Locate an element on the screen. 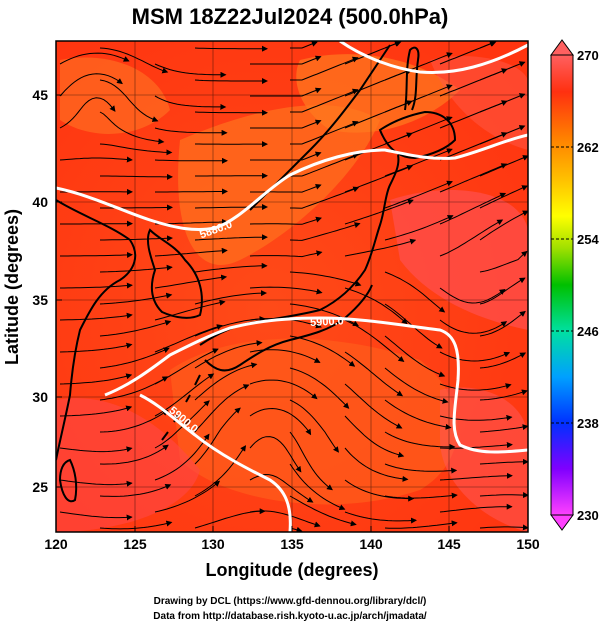  x-tick-label: 150 is located at coordinates (528, 544).